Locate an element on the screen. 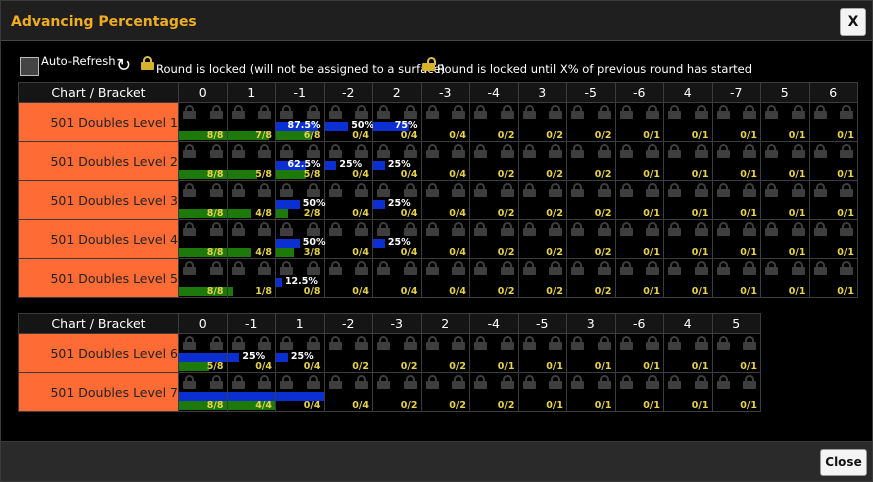  bracket-name: 501 Doubles Level 7 is located at coordinates (98, 392).